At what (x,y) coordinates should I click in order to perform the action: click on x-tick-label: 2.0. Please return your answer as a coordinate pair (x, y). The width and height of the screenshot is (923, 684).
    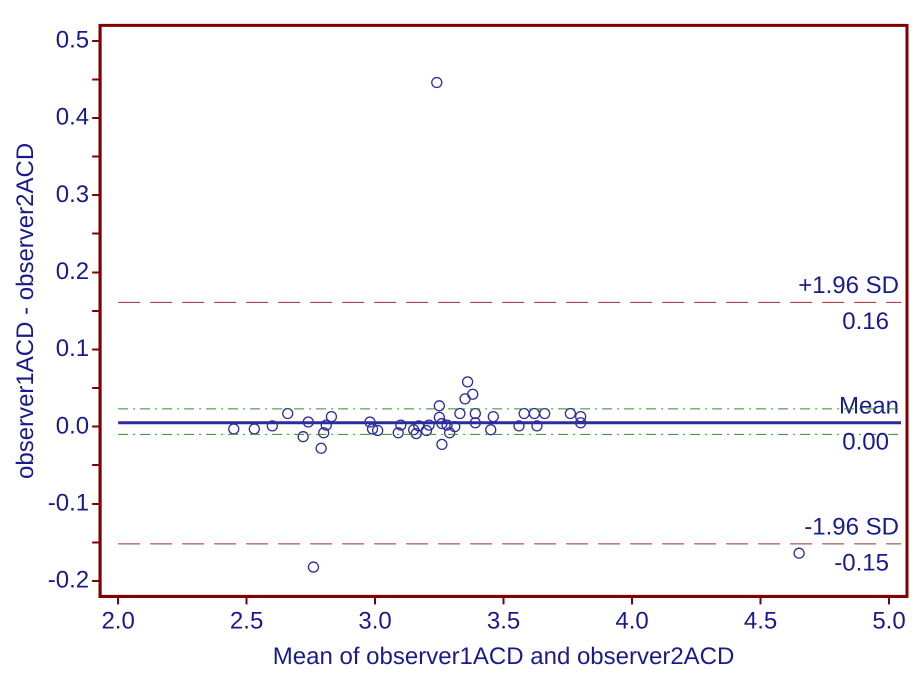
    Looking at the image, I should click on (118, 620).